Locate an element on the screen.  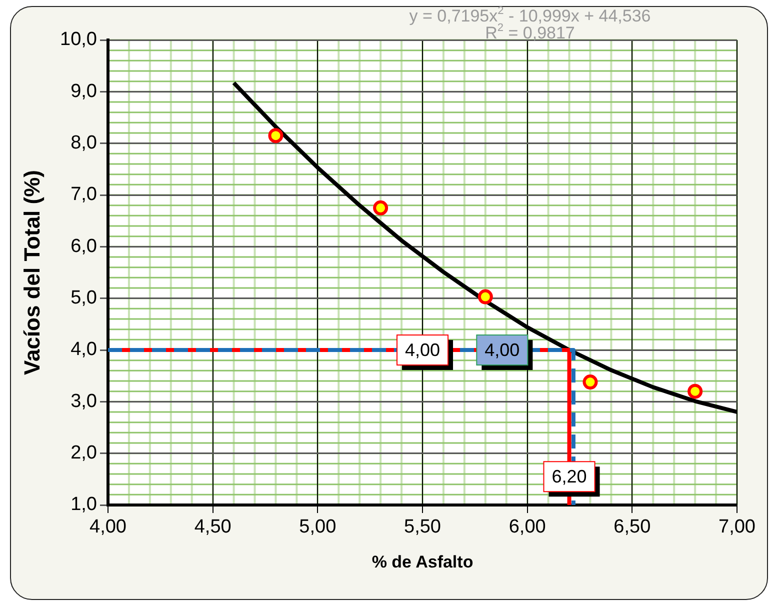
y-tick-label: 10,0 is located at coordinates (78, 39).